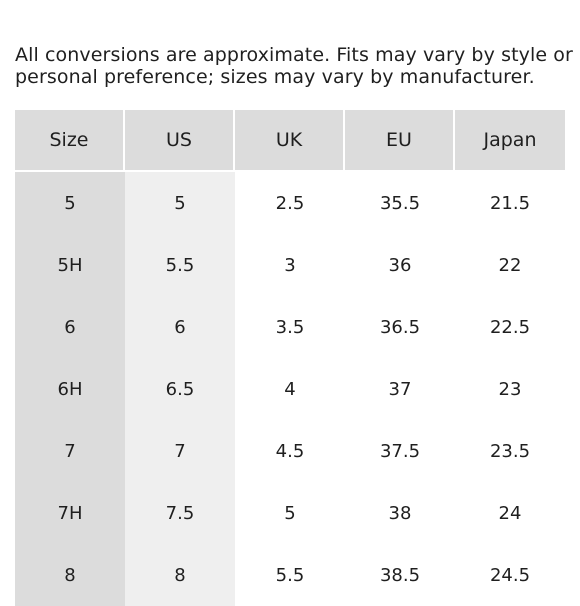 This screenshot has height=606, width=580. I want to click on table-row: 8 8 5.5 38.5 24.5, so click(290, 575).